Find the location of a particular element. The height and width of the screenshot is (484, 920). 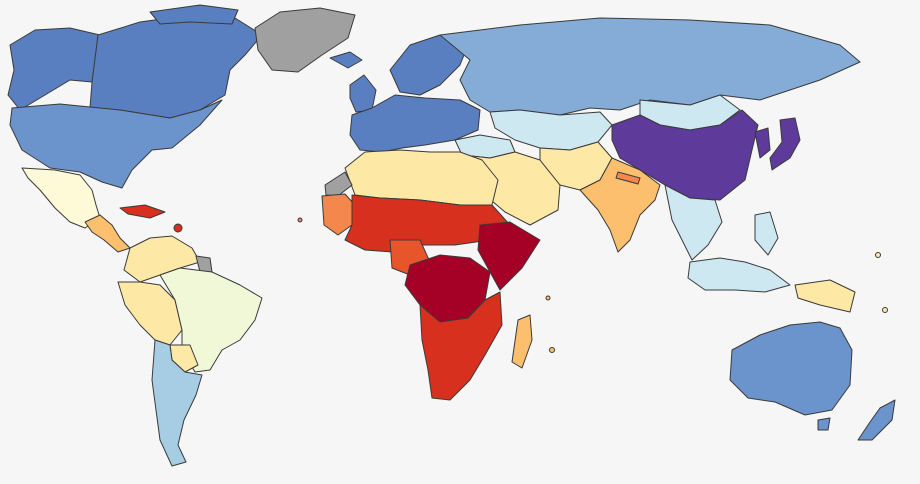

sahel-region is located at coordinates (427, 223).